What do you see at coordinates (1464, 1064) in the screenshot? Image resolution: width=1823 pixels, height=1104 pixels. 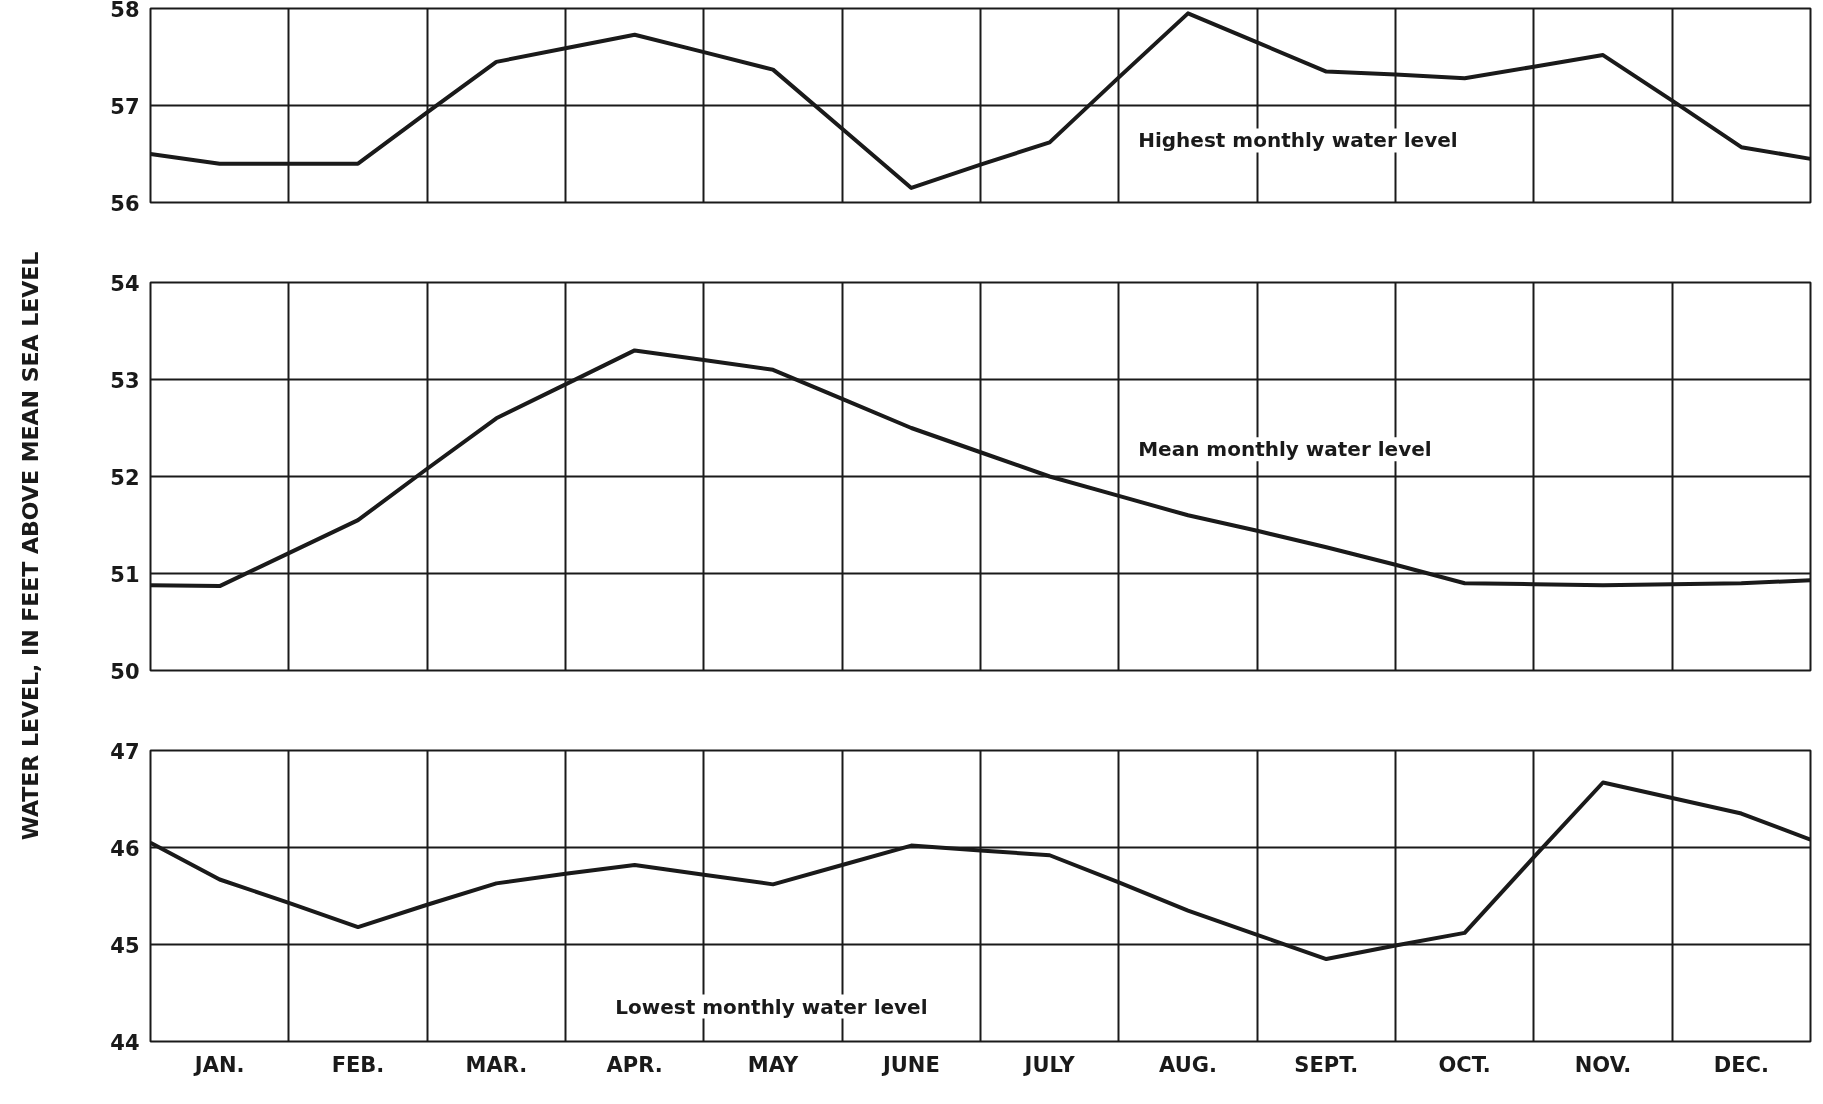 I see `x-tick-label: OCT.` at bounding box center [1464, 1064].